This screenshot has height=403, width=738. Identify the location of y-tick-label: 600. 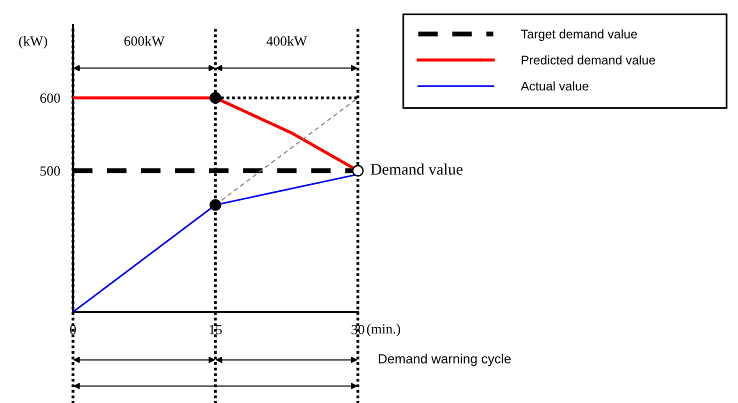
(50, 98).